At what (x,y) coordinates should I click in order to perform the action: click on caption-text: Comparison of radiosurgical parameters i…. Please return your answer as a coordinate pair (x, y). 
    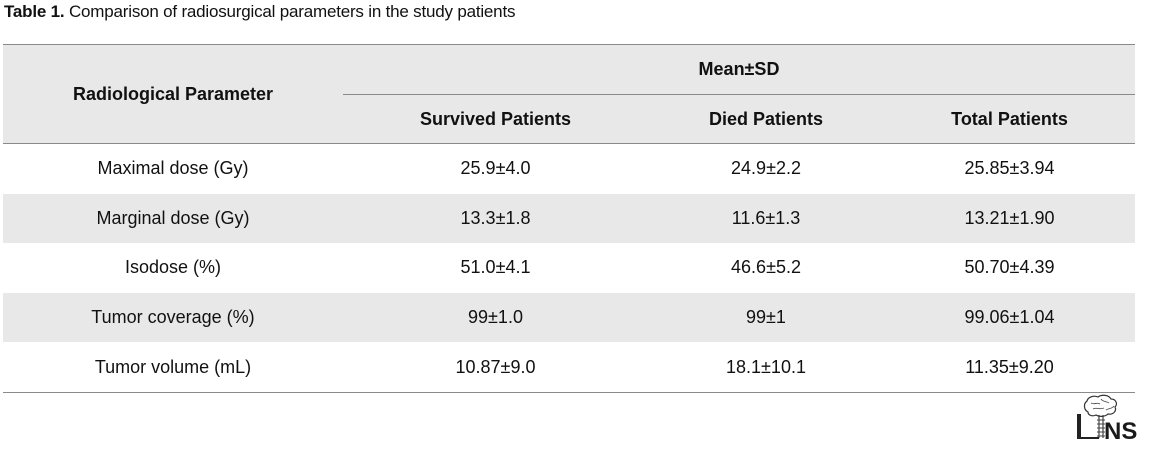
    Looking at the image, I should click on (290, 11).